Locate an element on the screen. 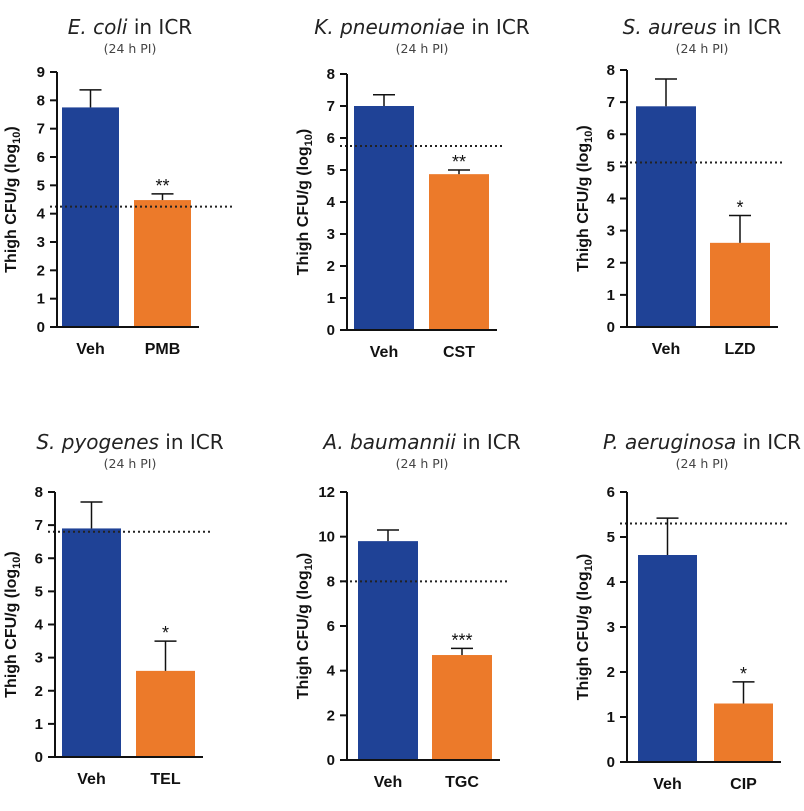 Image resolution: width=804 pixels, height=811 pixels. y-tick-label: 10 is located at coordinates (326, 537).